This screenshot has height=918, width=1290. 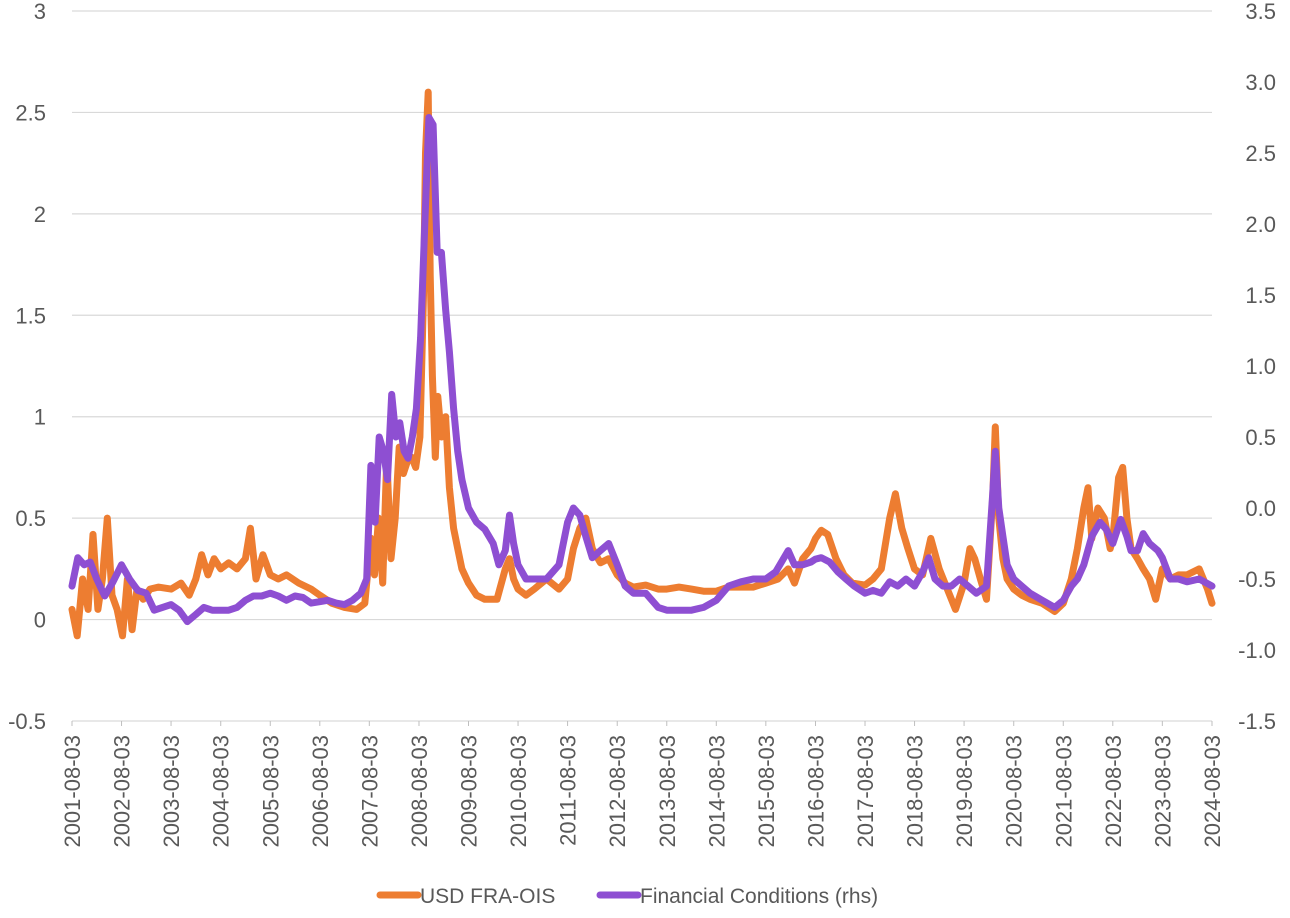 What do you see at coordinates (1260, 366) in the screenshot?
I see `right-tick-label: 1.0` at bounding box center [1260, 366].